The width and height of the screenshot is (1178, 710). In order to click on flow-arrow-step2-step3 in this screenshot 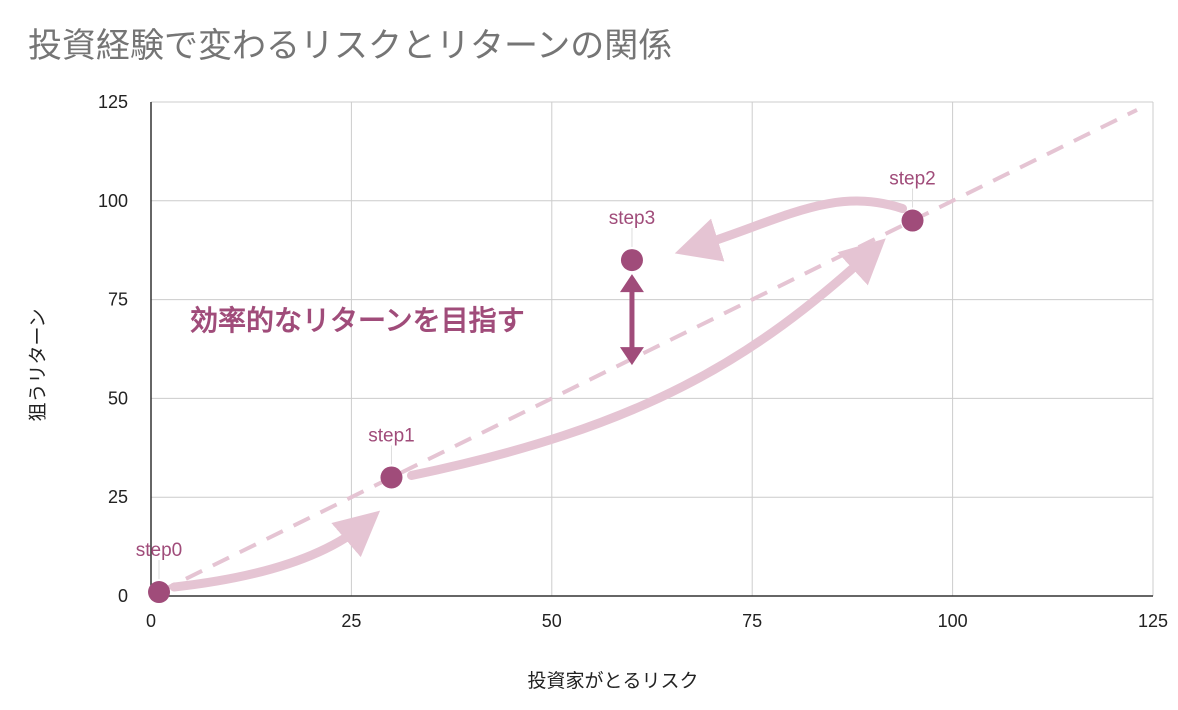, I will do `click(791, 229)`.